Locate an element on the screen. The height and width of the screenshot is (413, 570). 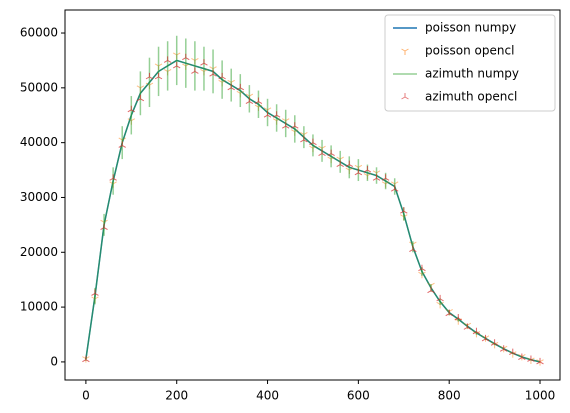
legend-label: poisson numpy is located at coordinates (470, 28).